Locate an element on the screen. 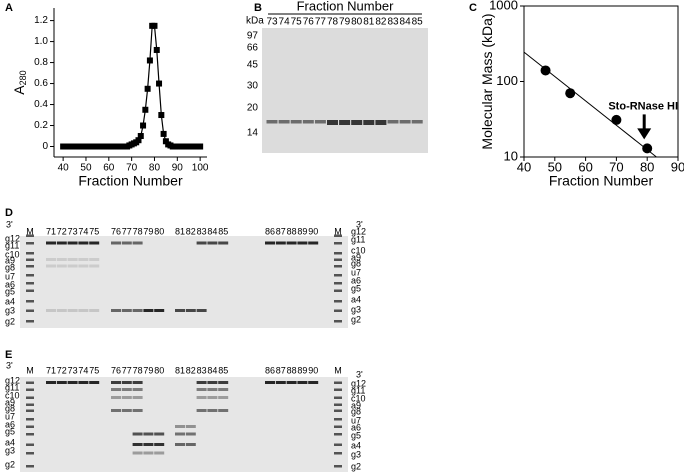 The height and width of the screenshot is (474, 684). lane-label: 74 is located at coordinates (83, 370).